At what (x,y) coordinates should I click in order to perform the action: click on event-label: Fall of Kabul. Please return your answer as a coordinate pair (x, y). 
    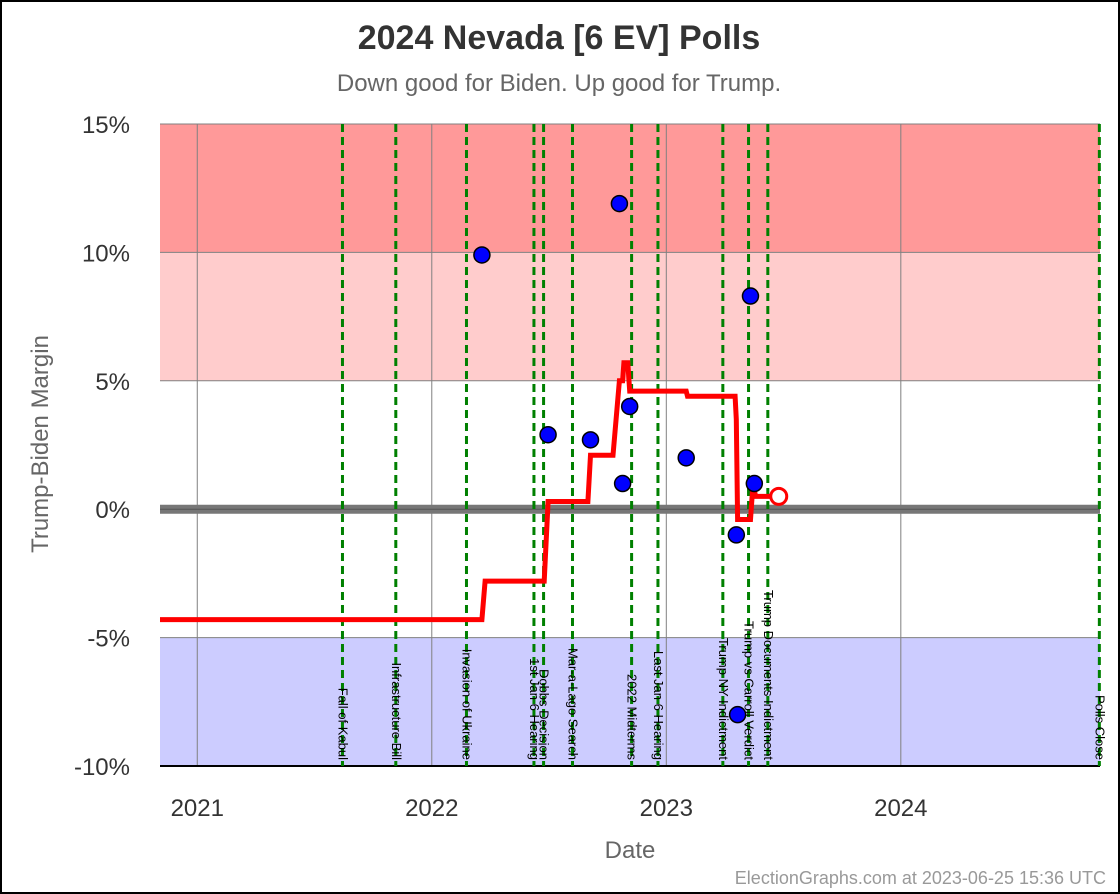
    Looking at the image, I should click on (342, 724).